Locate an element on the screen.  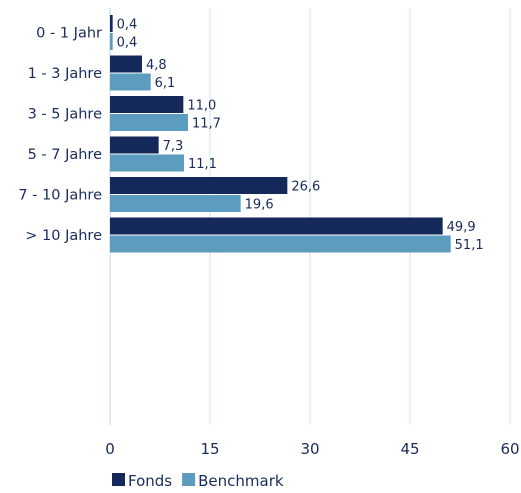
data-label: 51,1 is located at coordinates (469, 245).